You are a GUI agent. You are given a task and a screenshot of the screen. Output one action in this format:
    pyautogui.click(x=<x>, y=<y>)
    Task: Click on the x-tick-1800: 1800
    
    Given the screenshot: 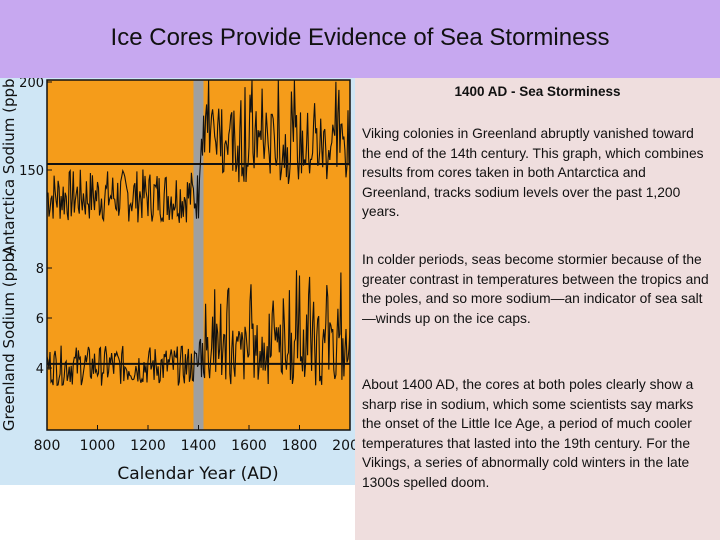 What is the action you would take?
    pyautogui.click(x=300, y=446)
    